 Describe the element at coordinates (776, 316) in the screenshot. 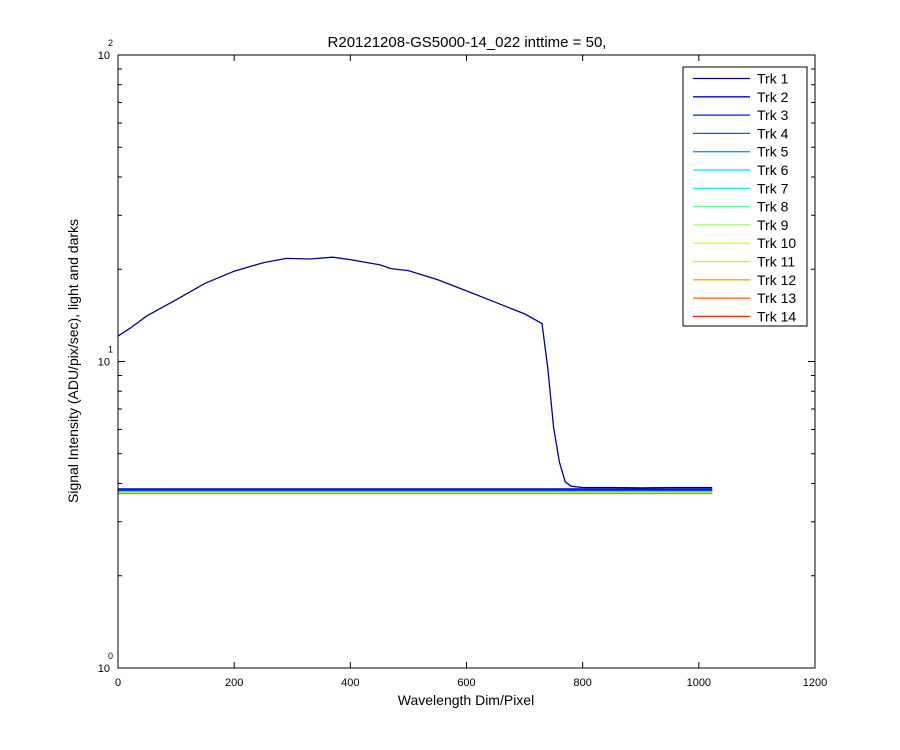

I see `legend-label: Trk 14` at that location.